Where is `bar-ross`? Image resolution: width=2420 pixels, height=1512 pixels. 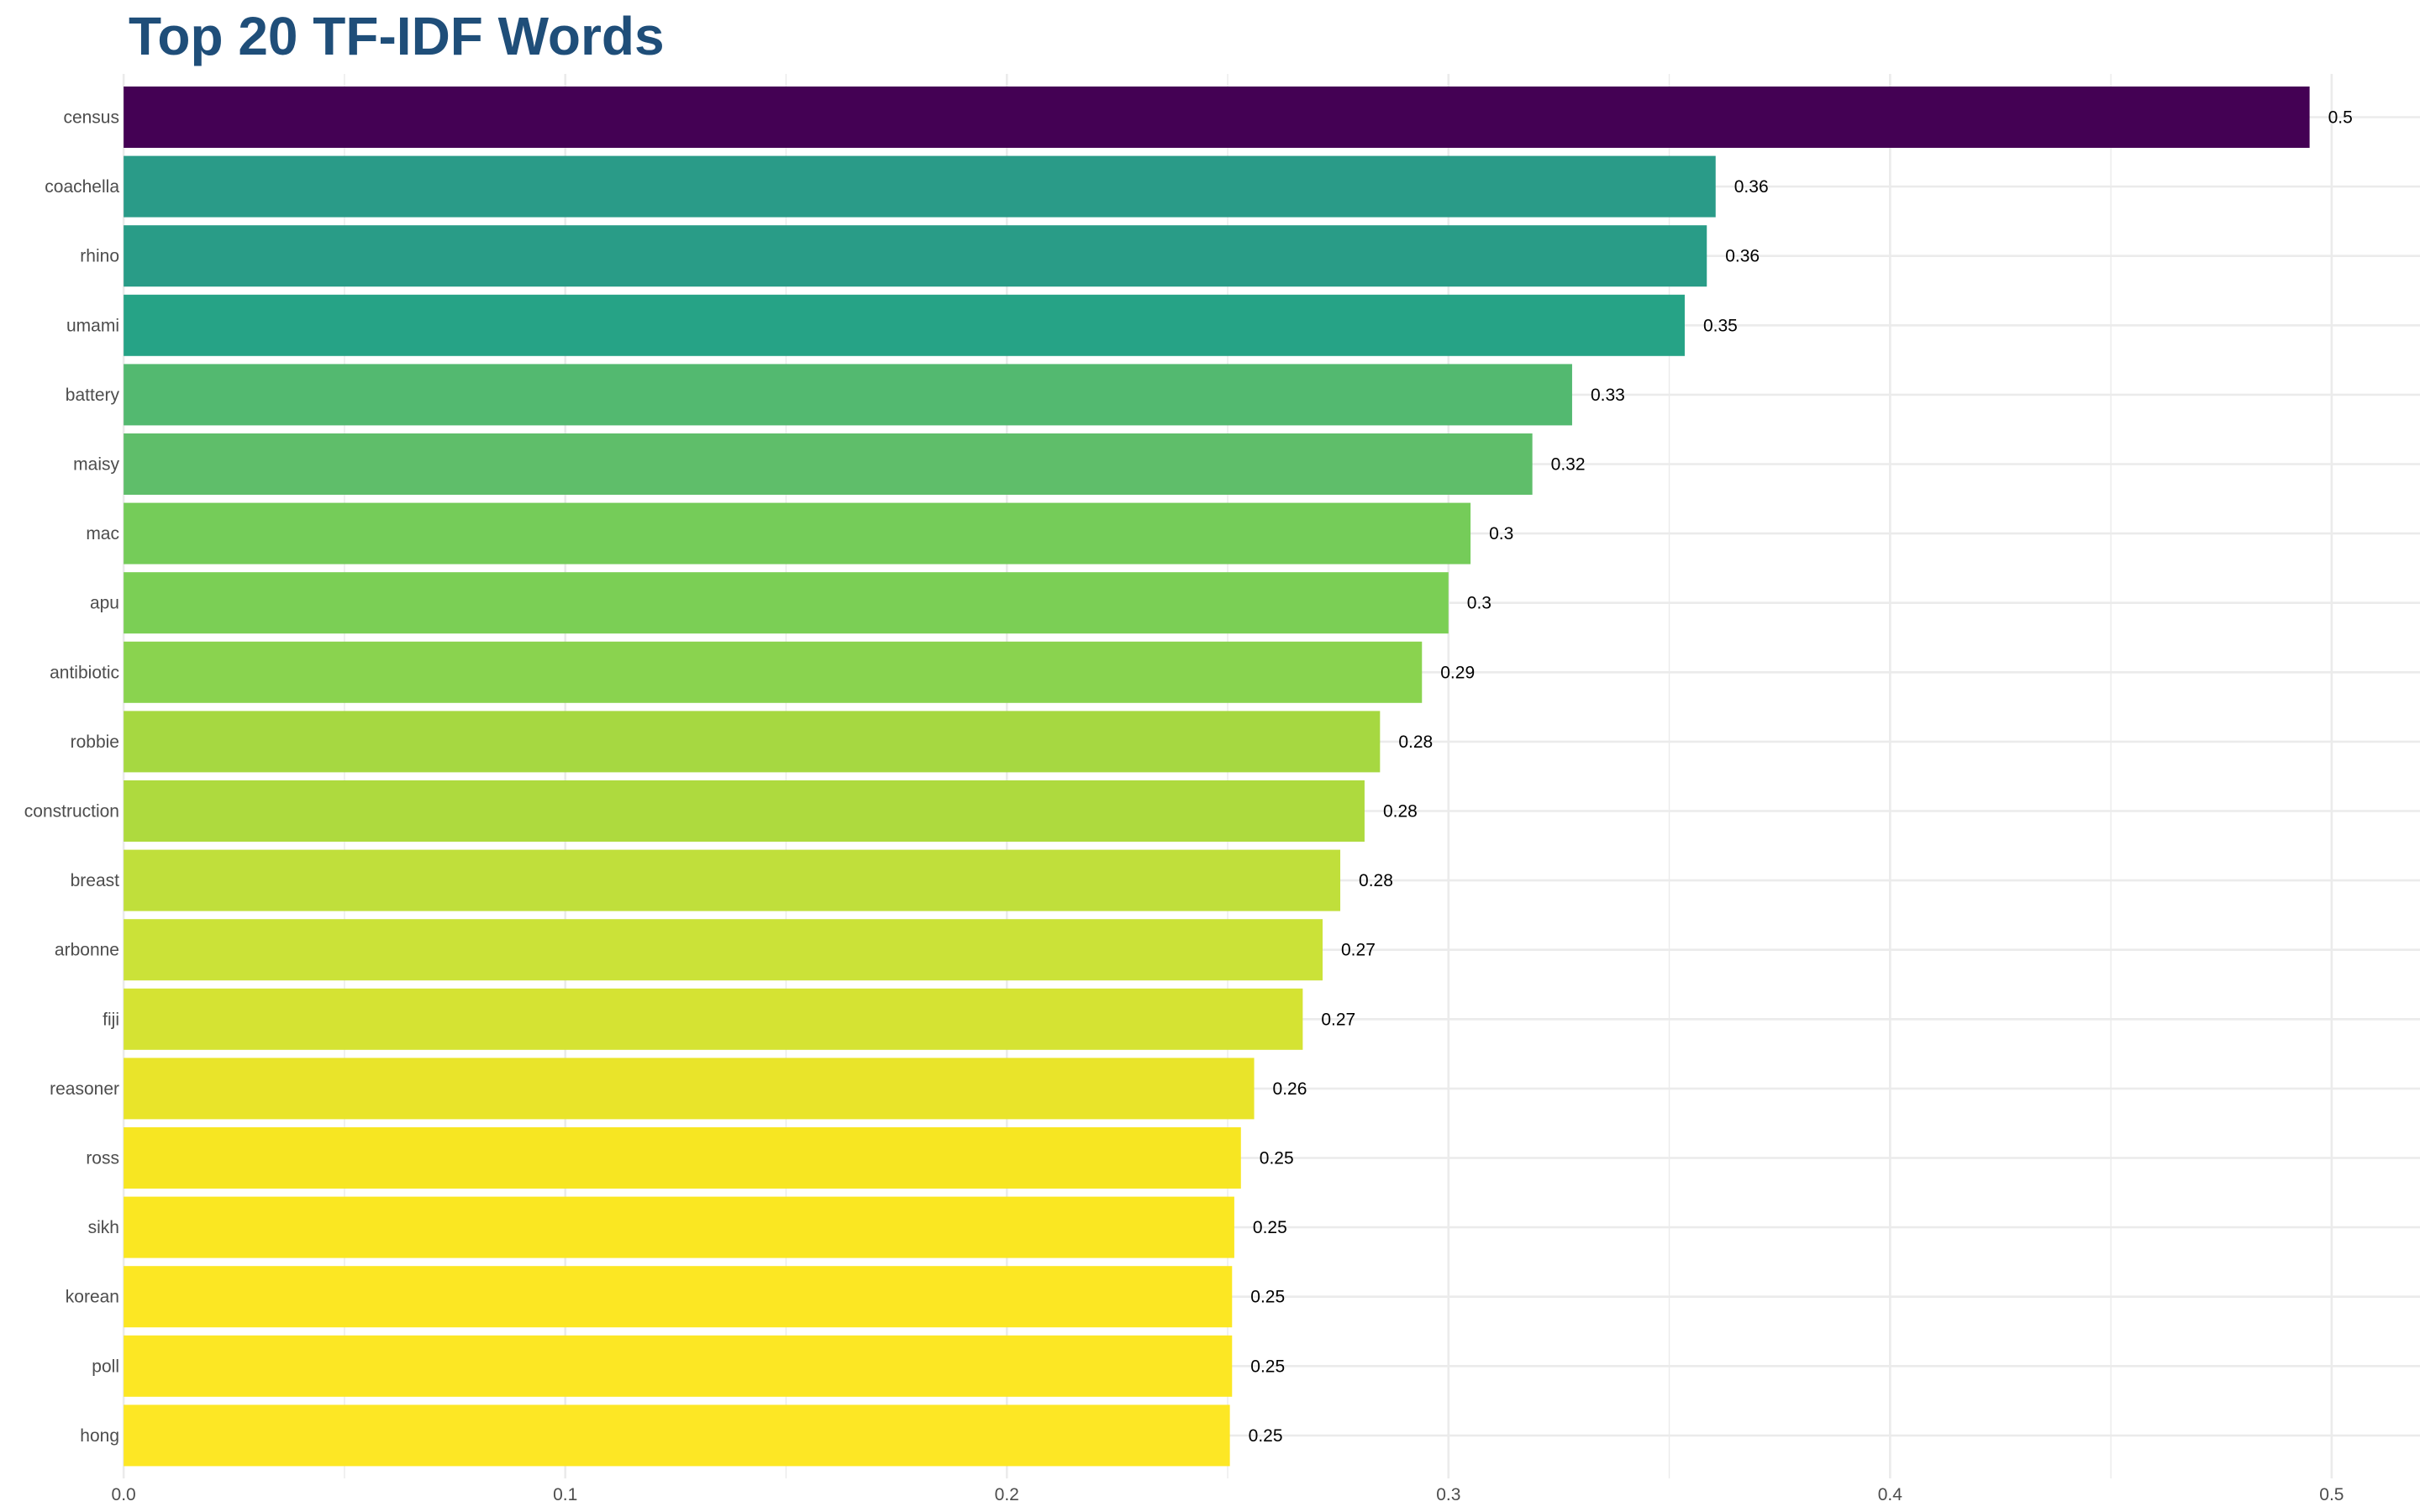 bar-ross is located at coordinates (682, 1158).